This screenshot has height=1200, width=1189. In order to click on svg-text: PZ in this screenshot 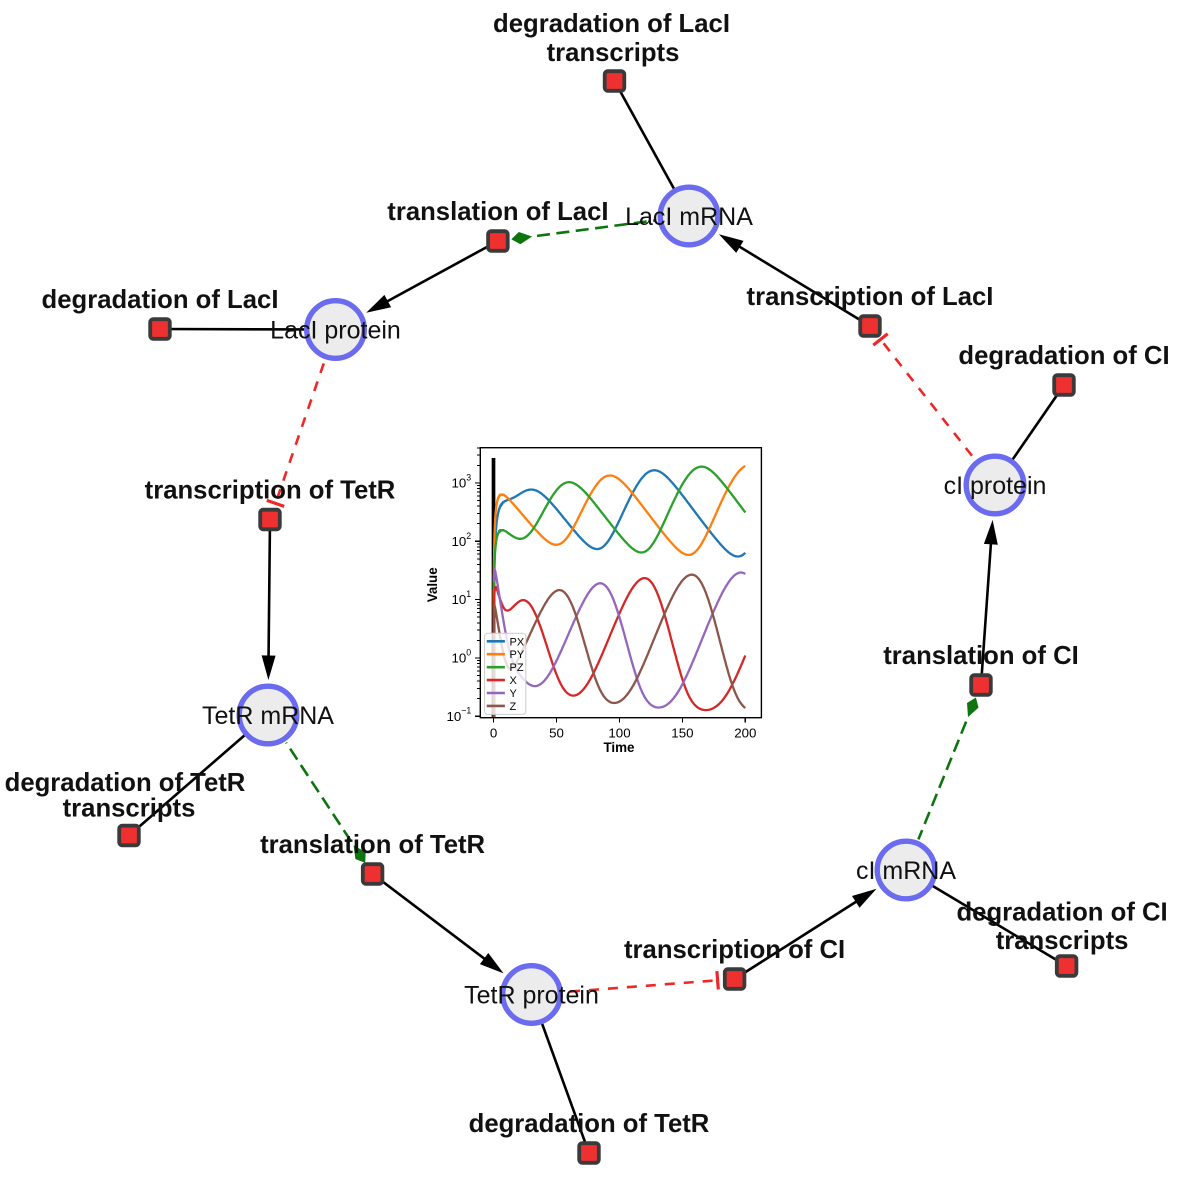, I will do `click(517, 668)`.